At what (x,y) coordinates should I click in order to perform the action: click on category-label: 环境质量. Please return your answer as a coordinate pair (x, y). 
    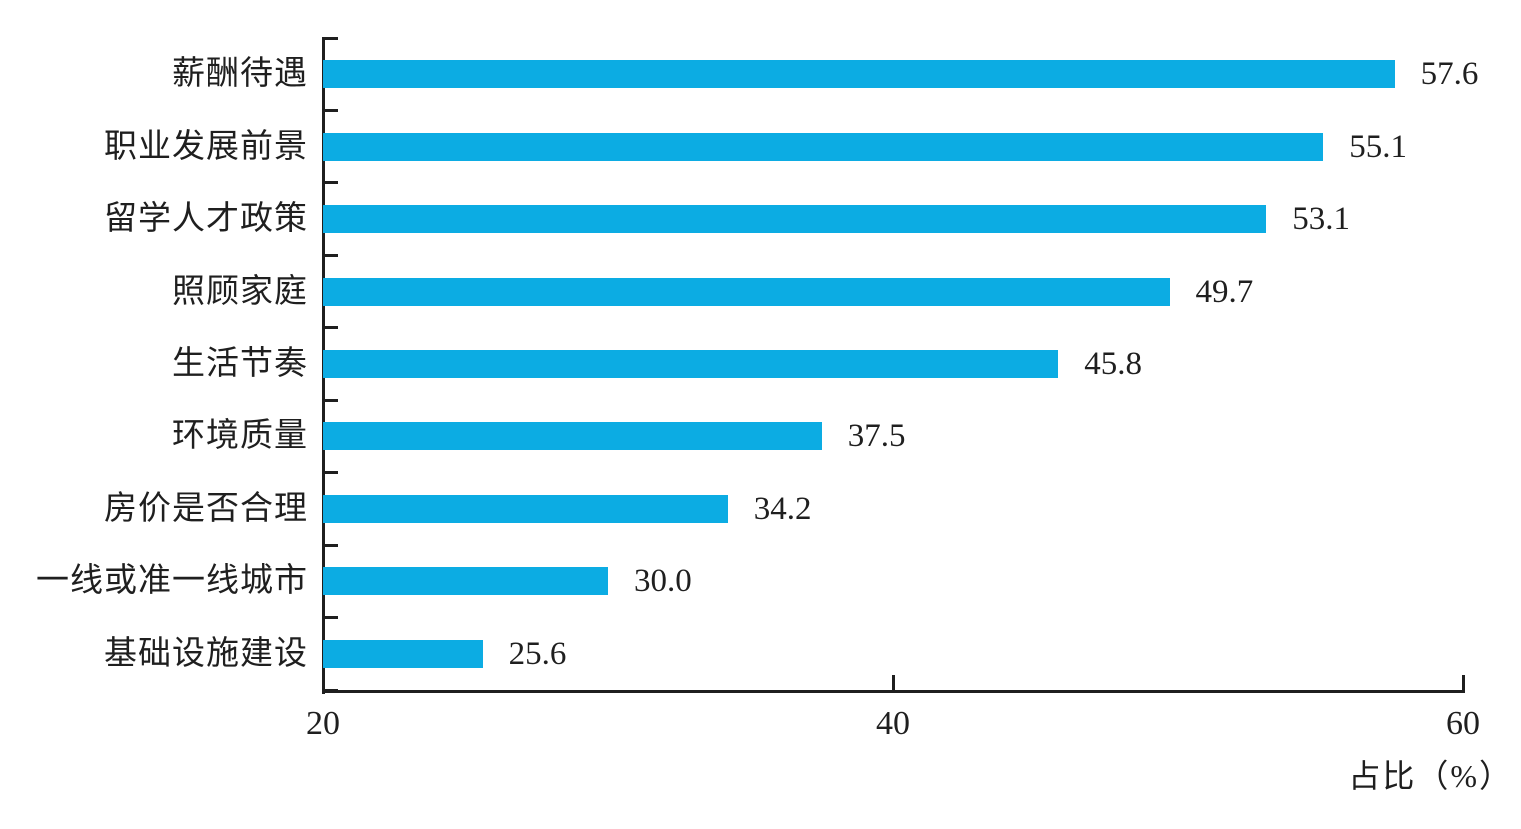
    Looking at the image, I should click on (240, 436).